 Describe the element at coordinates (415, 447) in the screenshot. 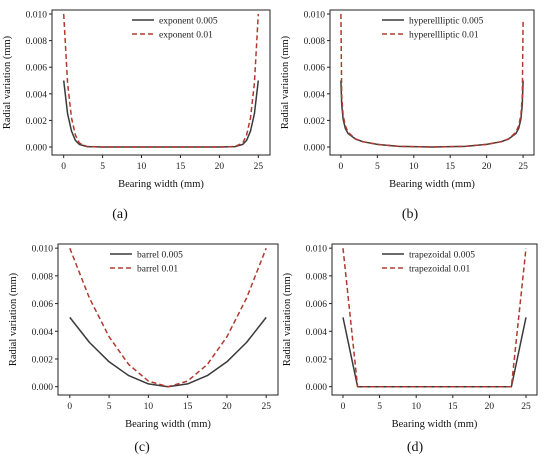

I see `panel-caption: (d)` at that location.